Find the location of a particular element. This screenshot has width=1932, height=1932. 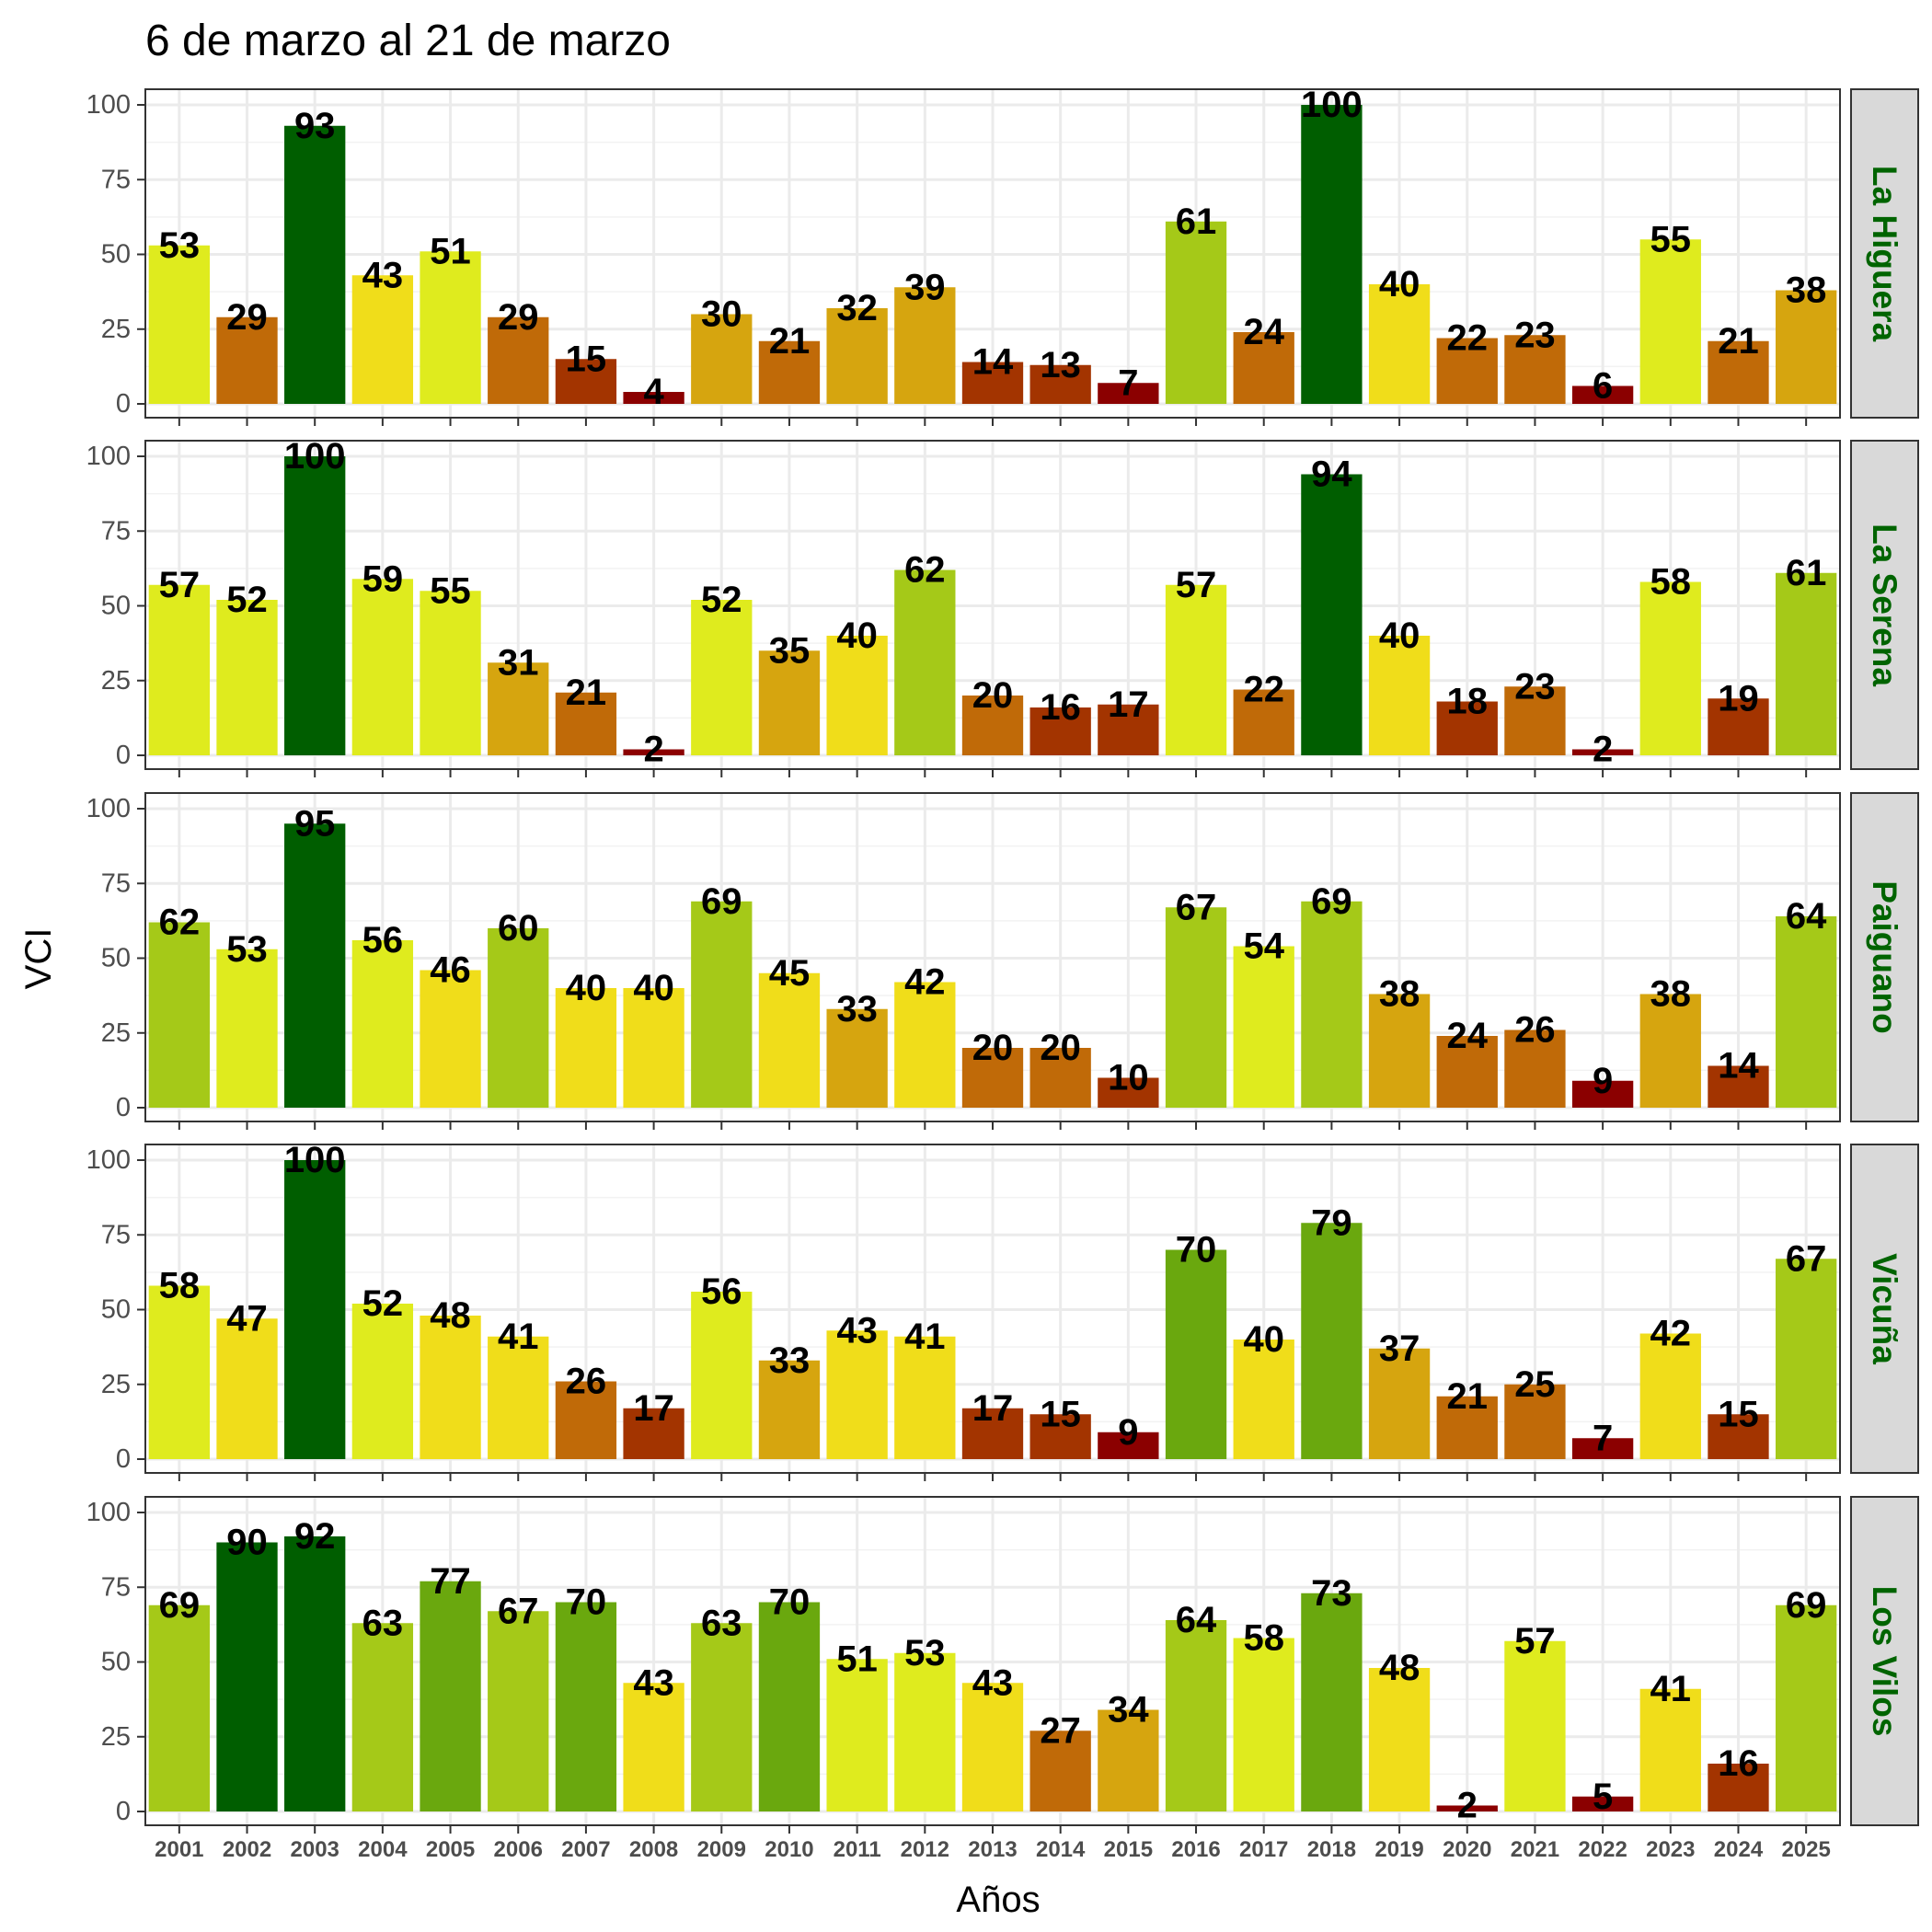

bar-value-label: 13 is located at coordinates (1060, 365).